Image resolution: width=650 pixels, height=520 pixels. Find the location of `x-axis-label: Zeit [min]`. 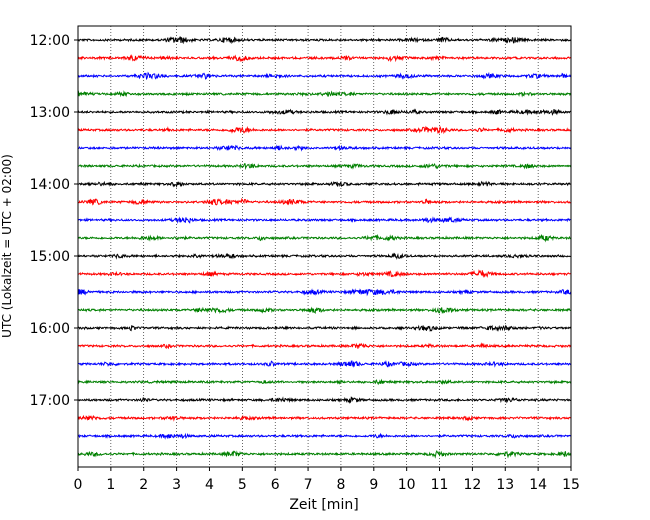

x-axis-label: Zeit [min] is located at coordinates (323, 505).